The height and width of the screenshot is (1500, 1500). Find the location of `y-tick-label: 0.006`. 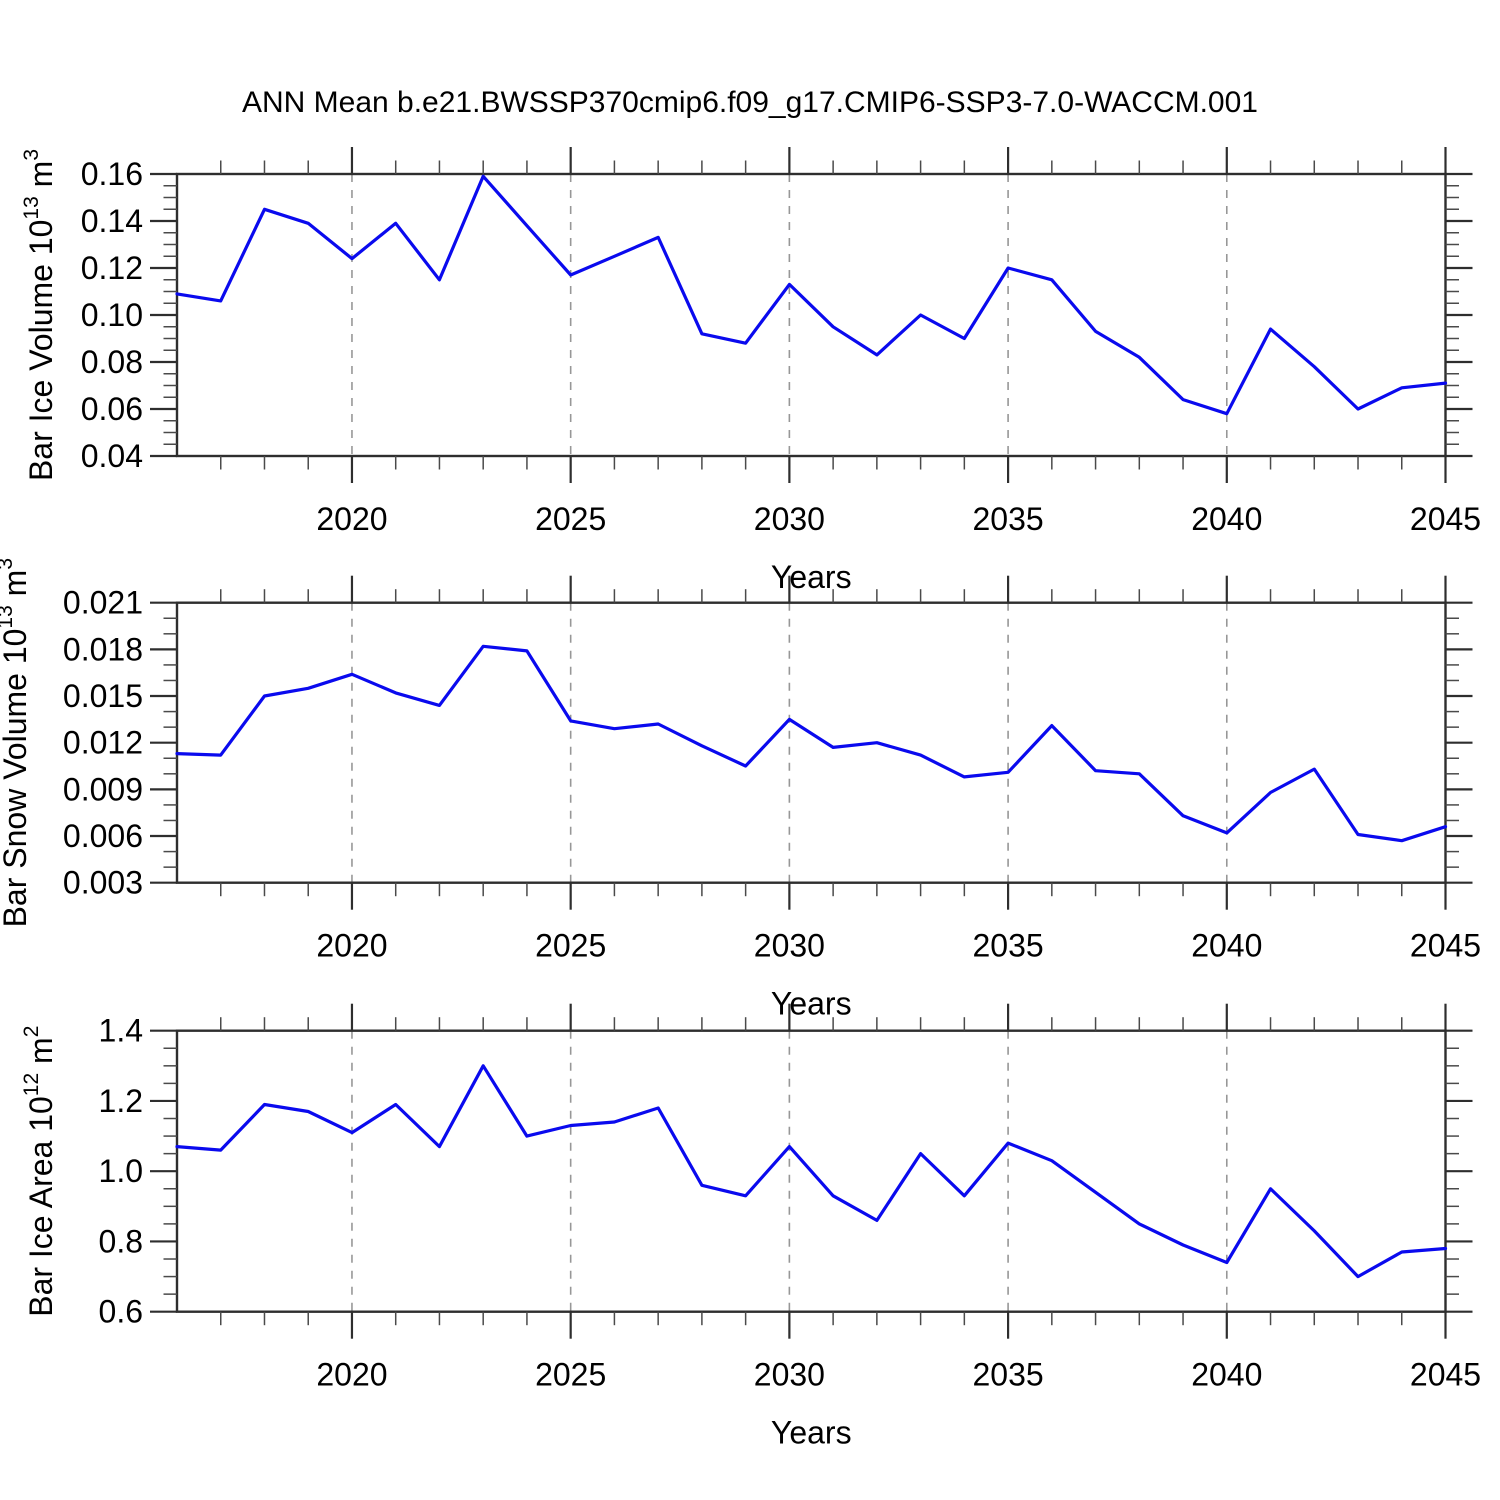

y-tick-label: 0.006 is located at coordinates (103, 836).